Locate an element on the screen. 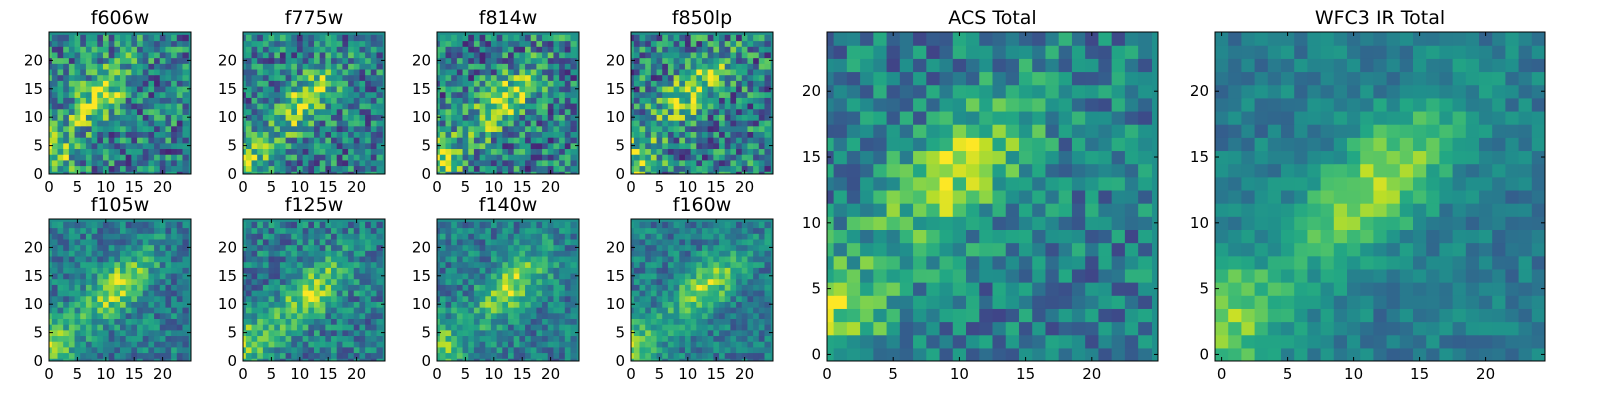 The image size is (1600, 400). y-tick-label: 0 is located at coordinates (232, 174).